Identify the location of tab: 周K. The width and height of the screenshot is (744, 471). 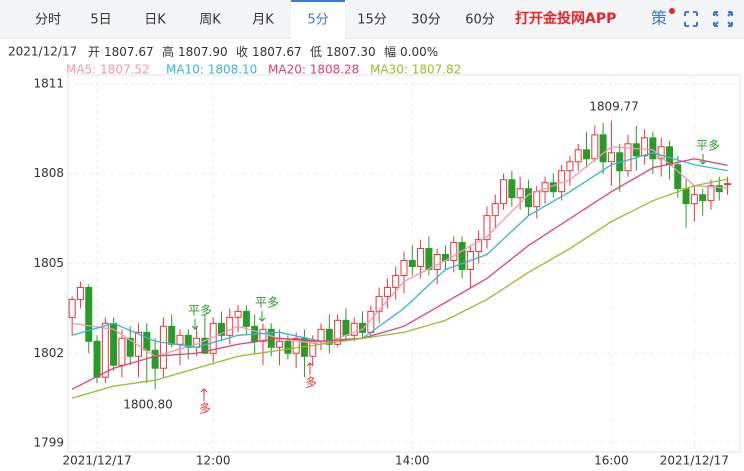
(210, 20).